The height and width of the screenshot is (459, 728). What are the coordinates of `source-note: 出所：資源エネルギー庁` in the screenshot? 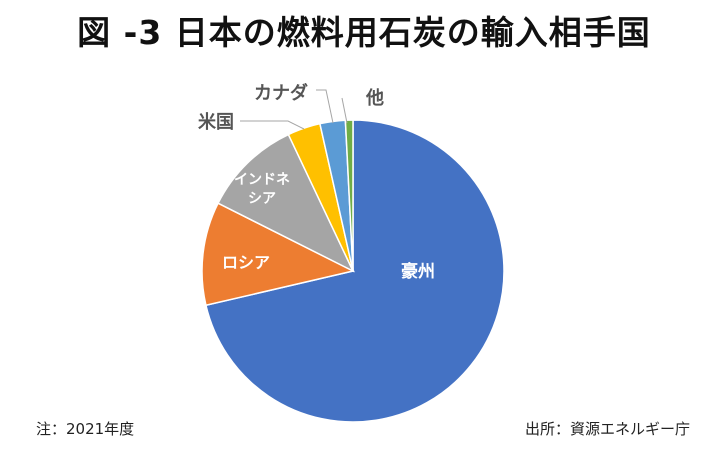 It's located at (607, 429).